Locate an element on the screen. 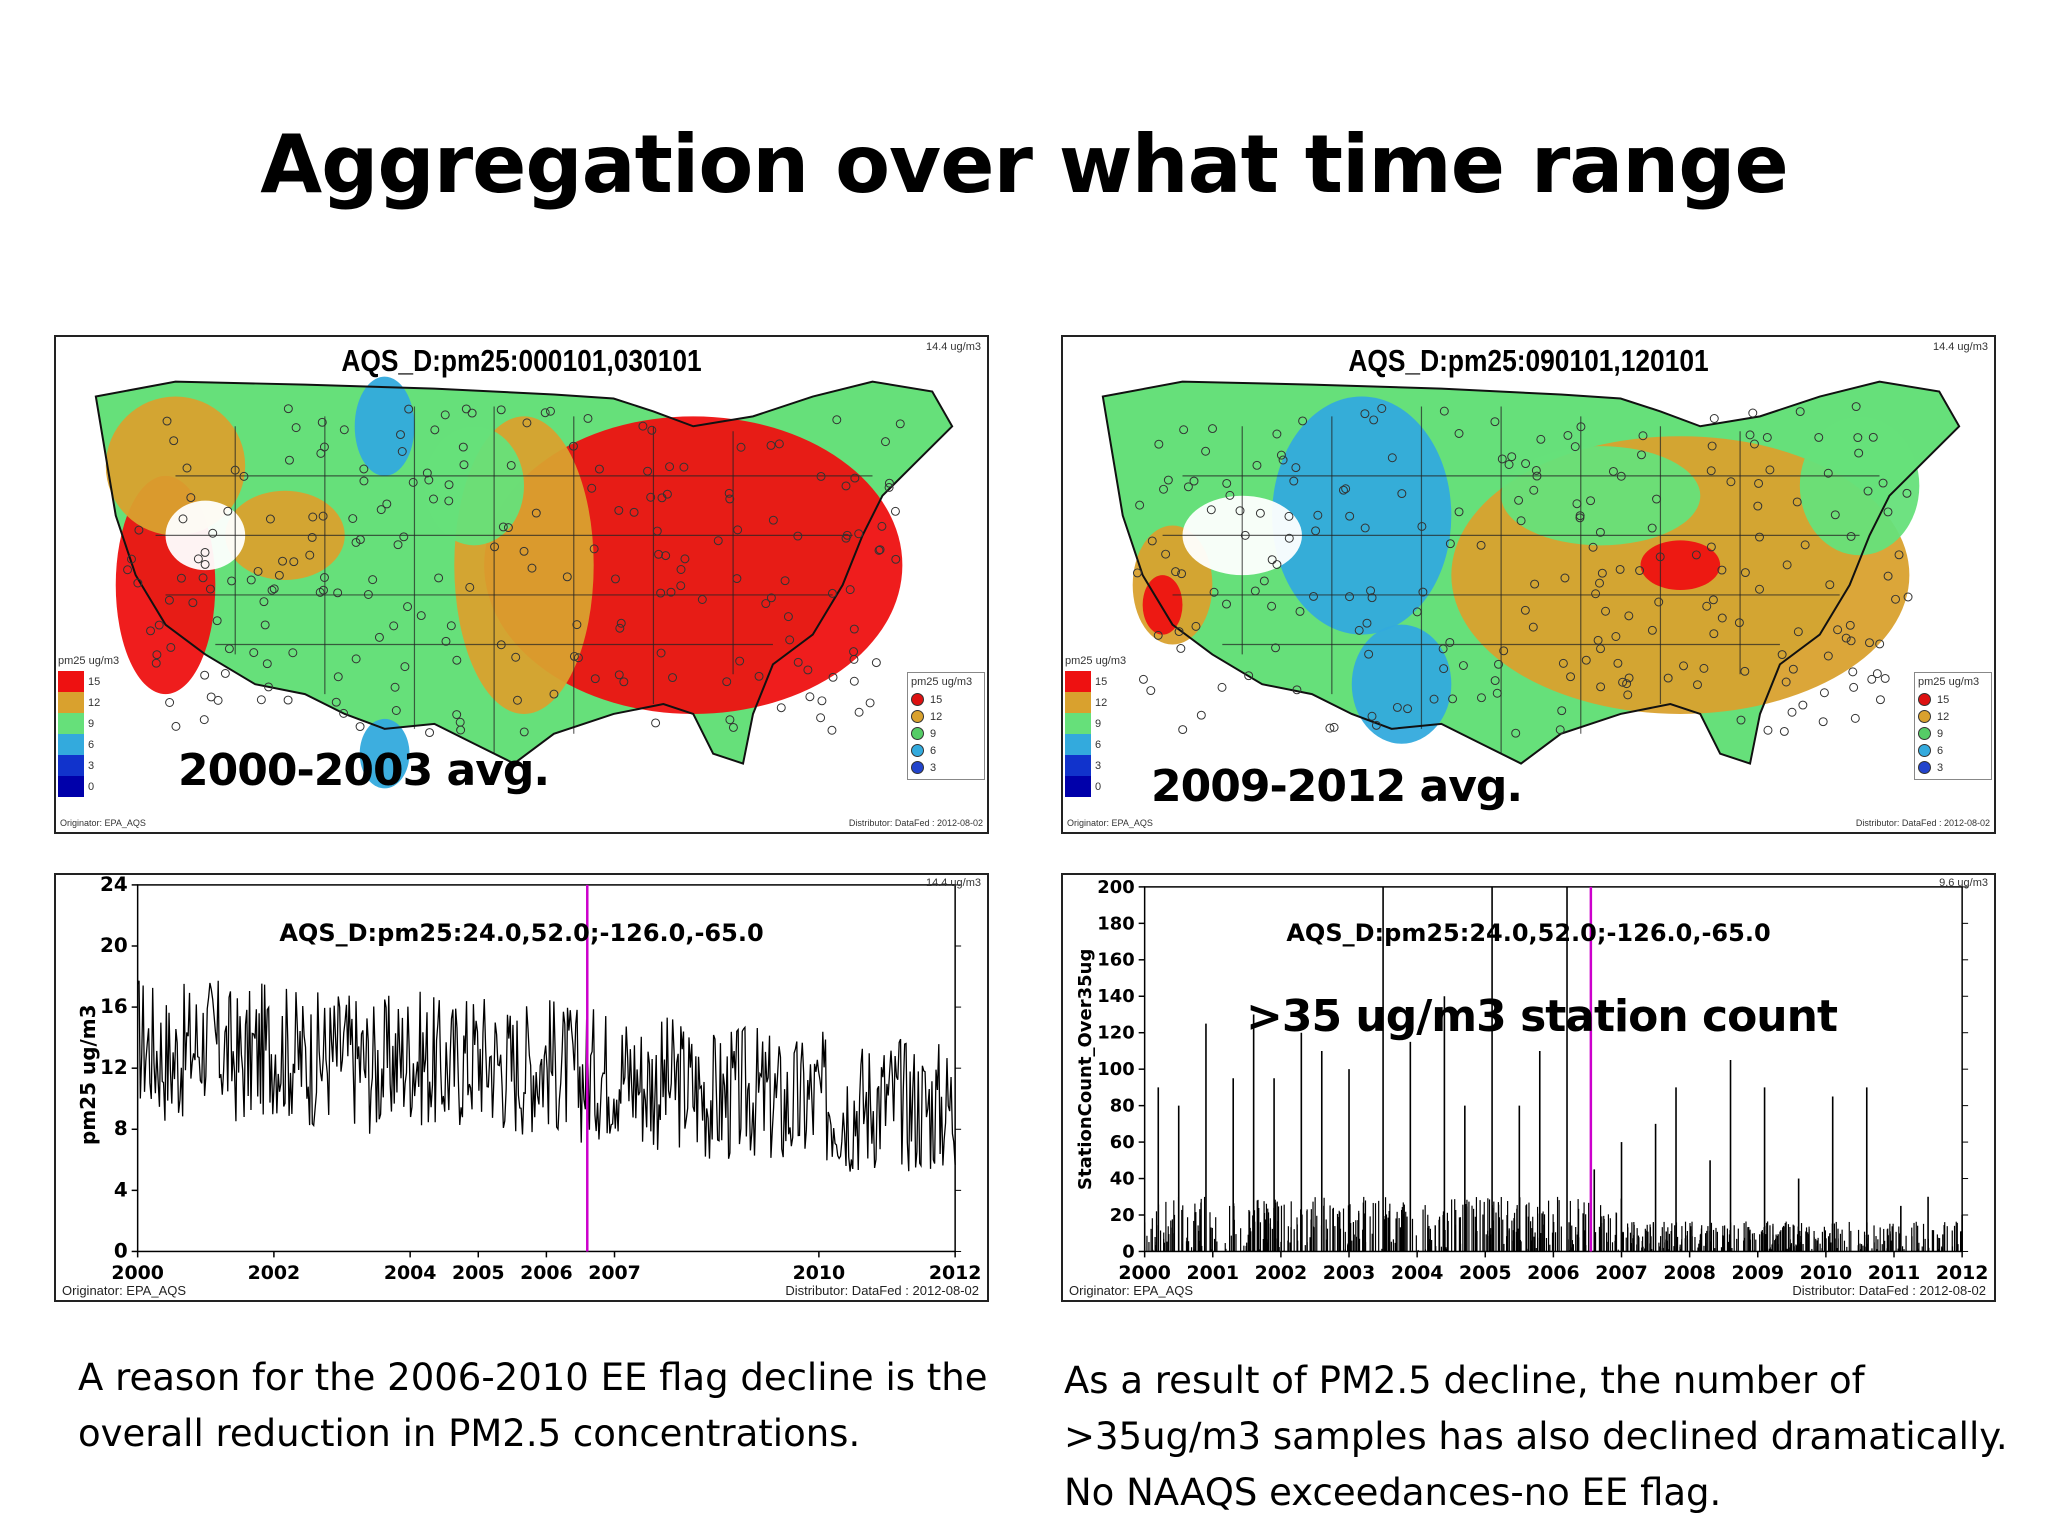 Image resolution: width=2048 pixels, height=1536 pixels. station-legend-title: pm25 ug/m3 is located at coordinates (942, 682).